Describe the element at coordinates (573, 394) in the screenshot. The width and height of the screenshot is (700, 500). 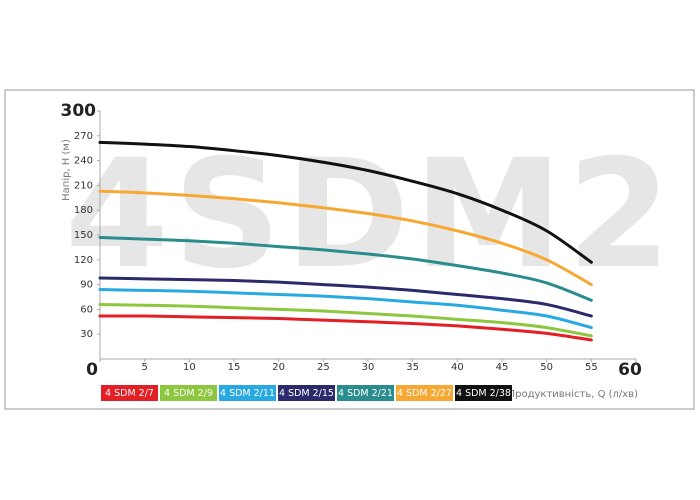
I see `x-axis-title: Продуктивність, Q (л/хв)` at that location.